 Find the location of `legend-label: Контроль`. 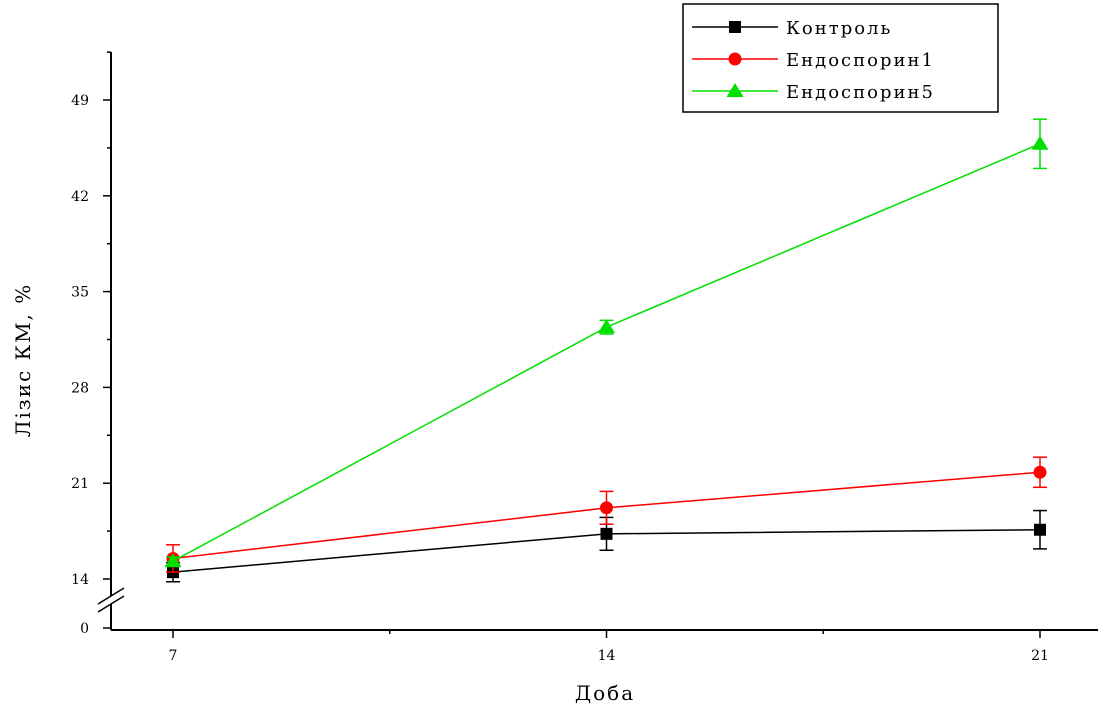

legend-label: Контроль is located at coordinates (839, 28).